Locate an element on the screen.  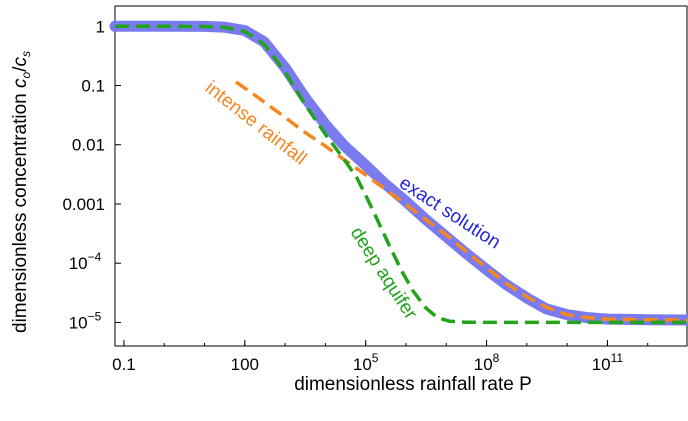
y-tick-label: 0.01 is located at coordinates (88, 145).